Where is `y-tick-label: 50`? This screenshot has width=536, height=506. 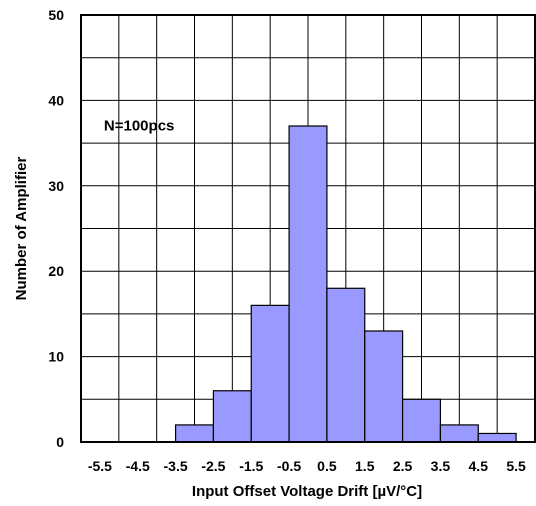 y-tick-label: 50 is located at coordinates (56, 15).